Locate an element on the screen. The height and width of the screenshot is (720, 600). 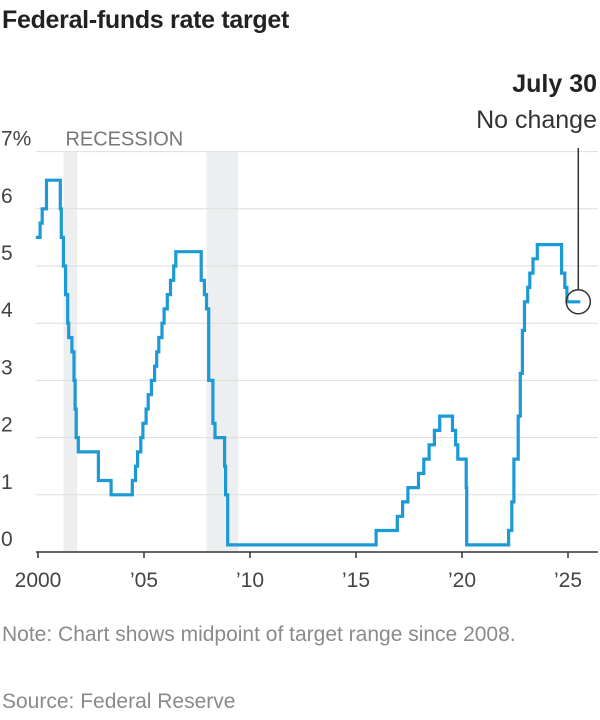
y-tick-label: 6 is located at coordinates (7, 196).